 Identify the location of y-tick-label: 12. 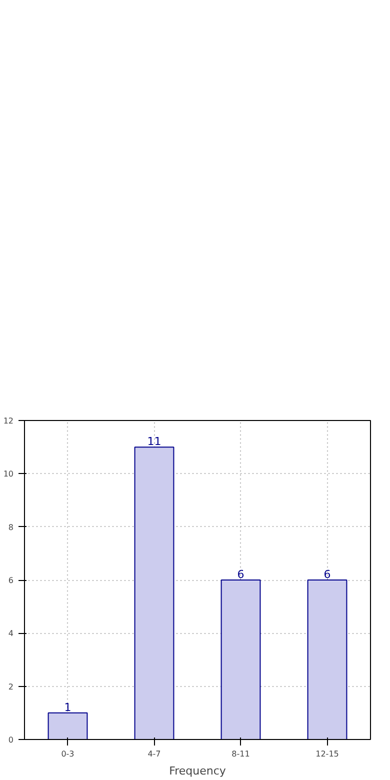
(8, 421).